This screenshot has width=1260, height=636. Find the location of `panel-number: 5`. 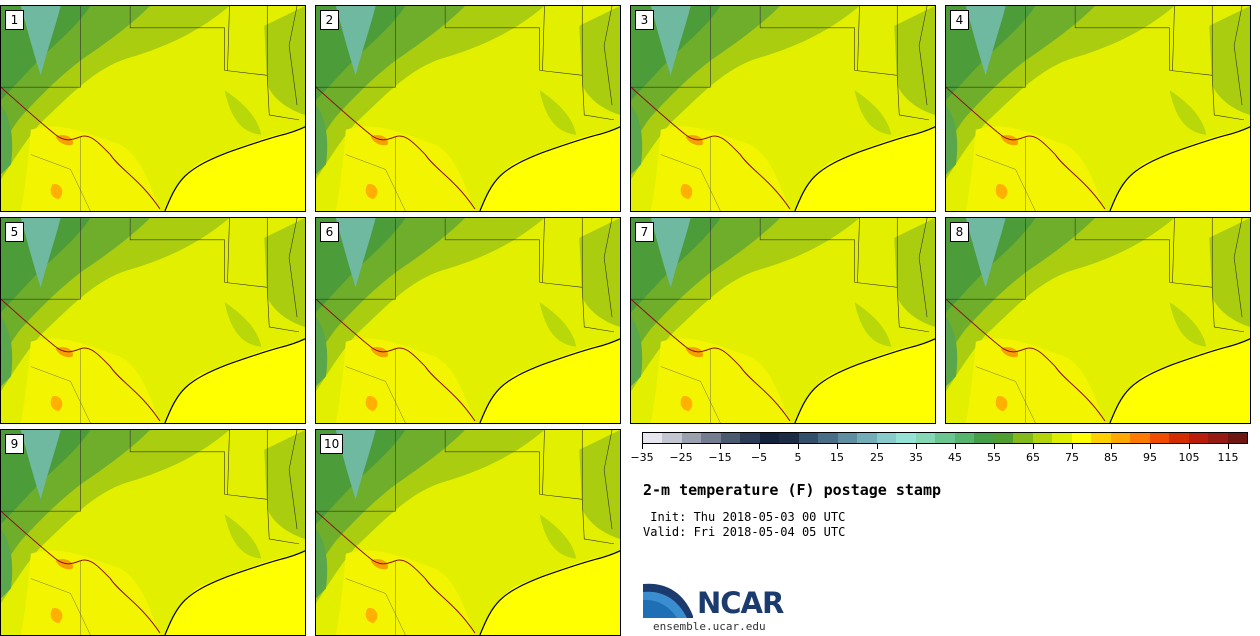

panel-number: 5 is located at coordinates (14, 232).